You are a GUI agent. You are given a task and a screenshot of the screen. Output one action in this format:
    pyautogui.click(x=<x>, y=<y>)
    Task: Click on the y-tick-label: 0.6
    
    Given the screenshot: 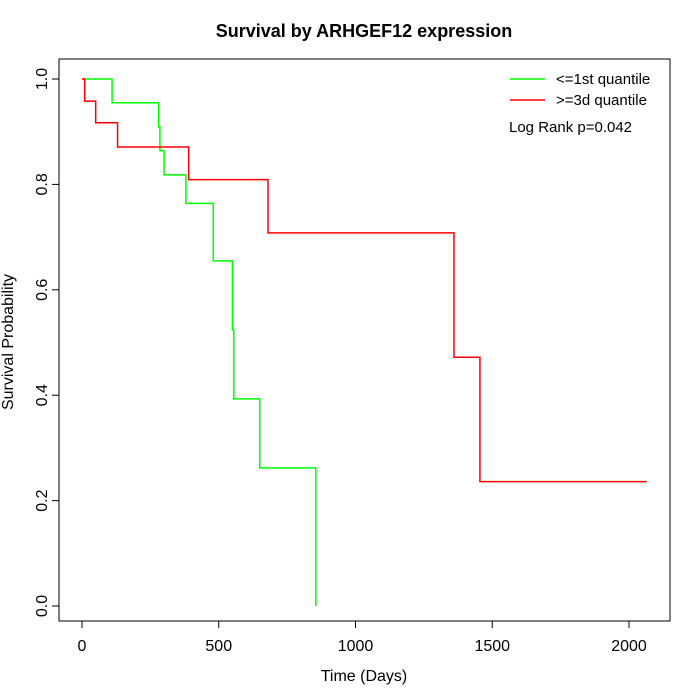 What is the action you would take?
    pyautogui.click(x=42, y=290)
    